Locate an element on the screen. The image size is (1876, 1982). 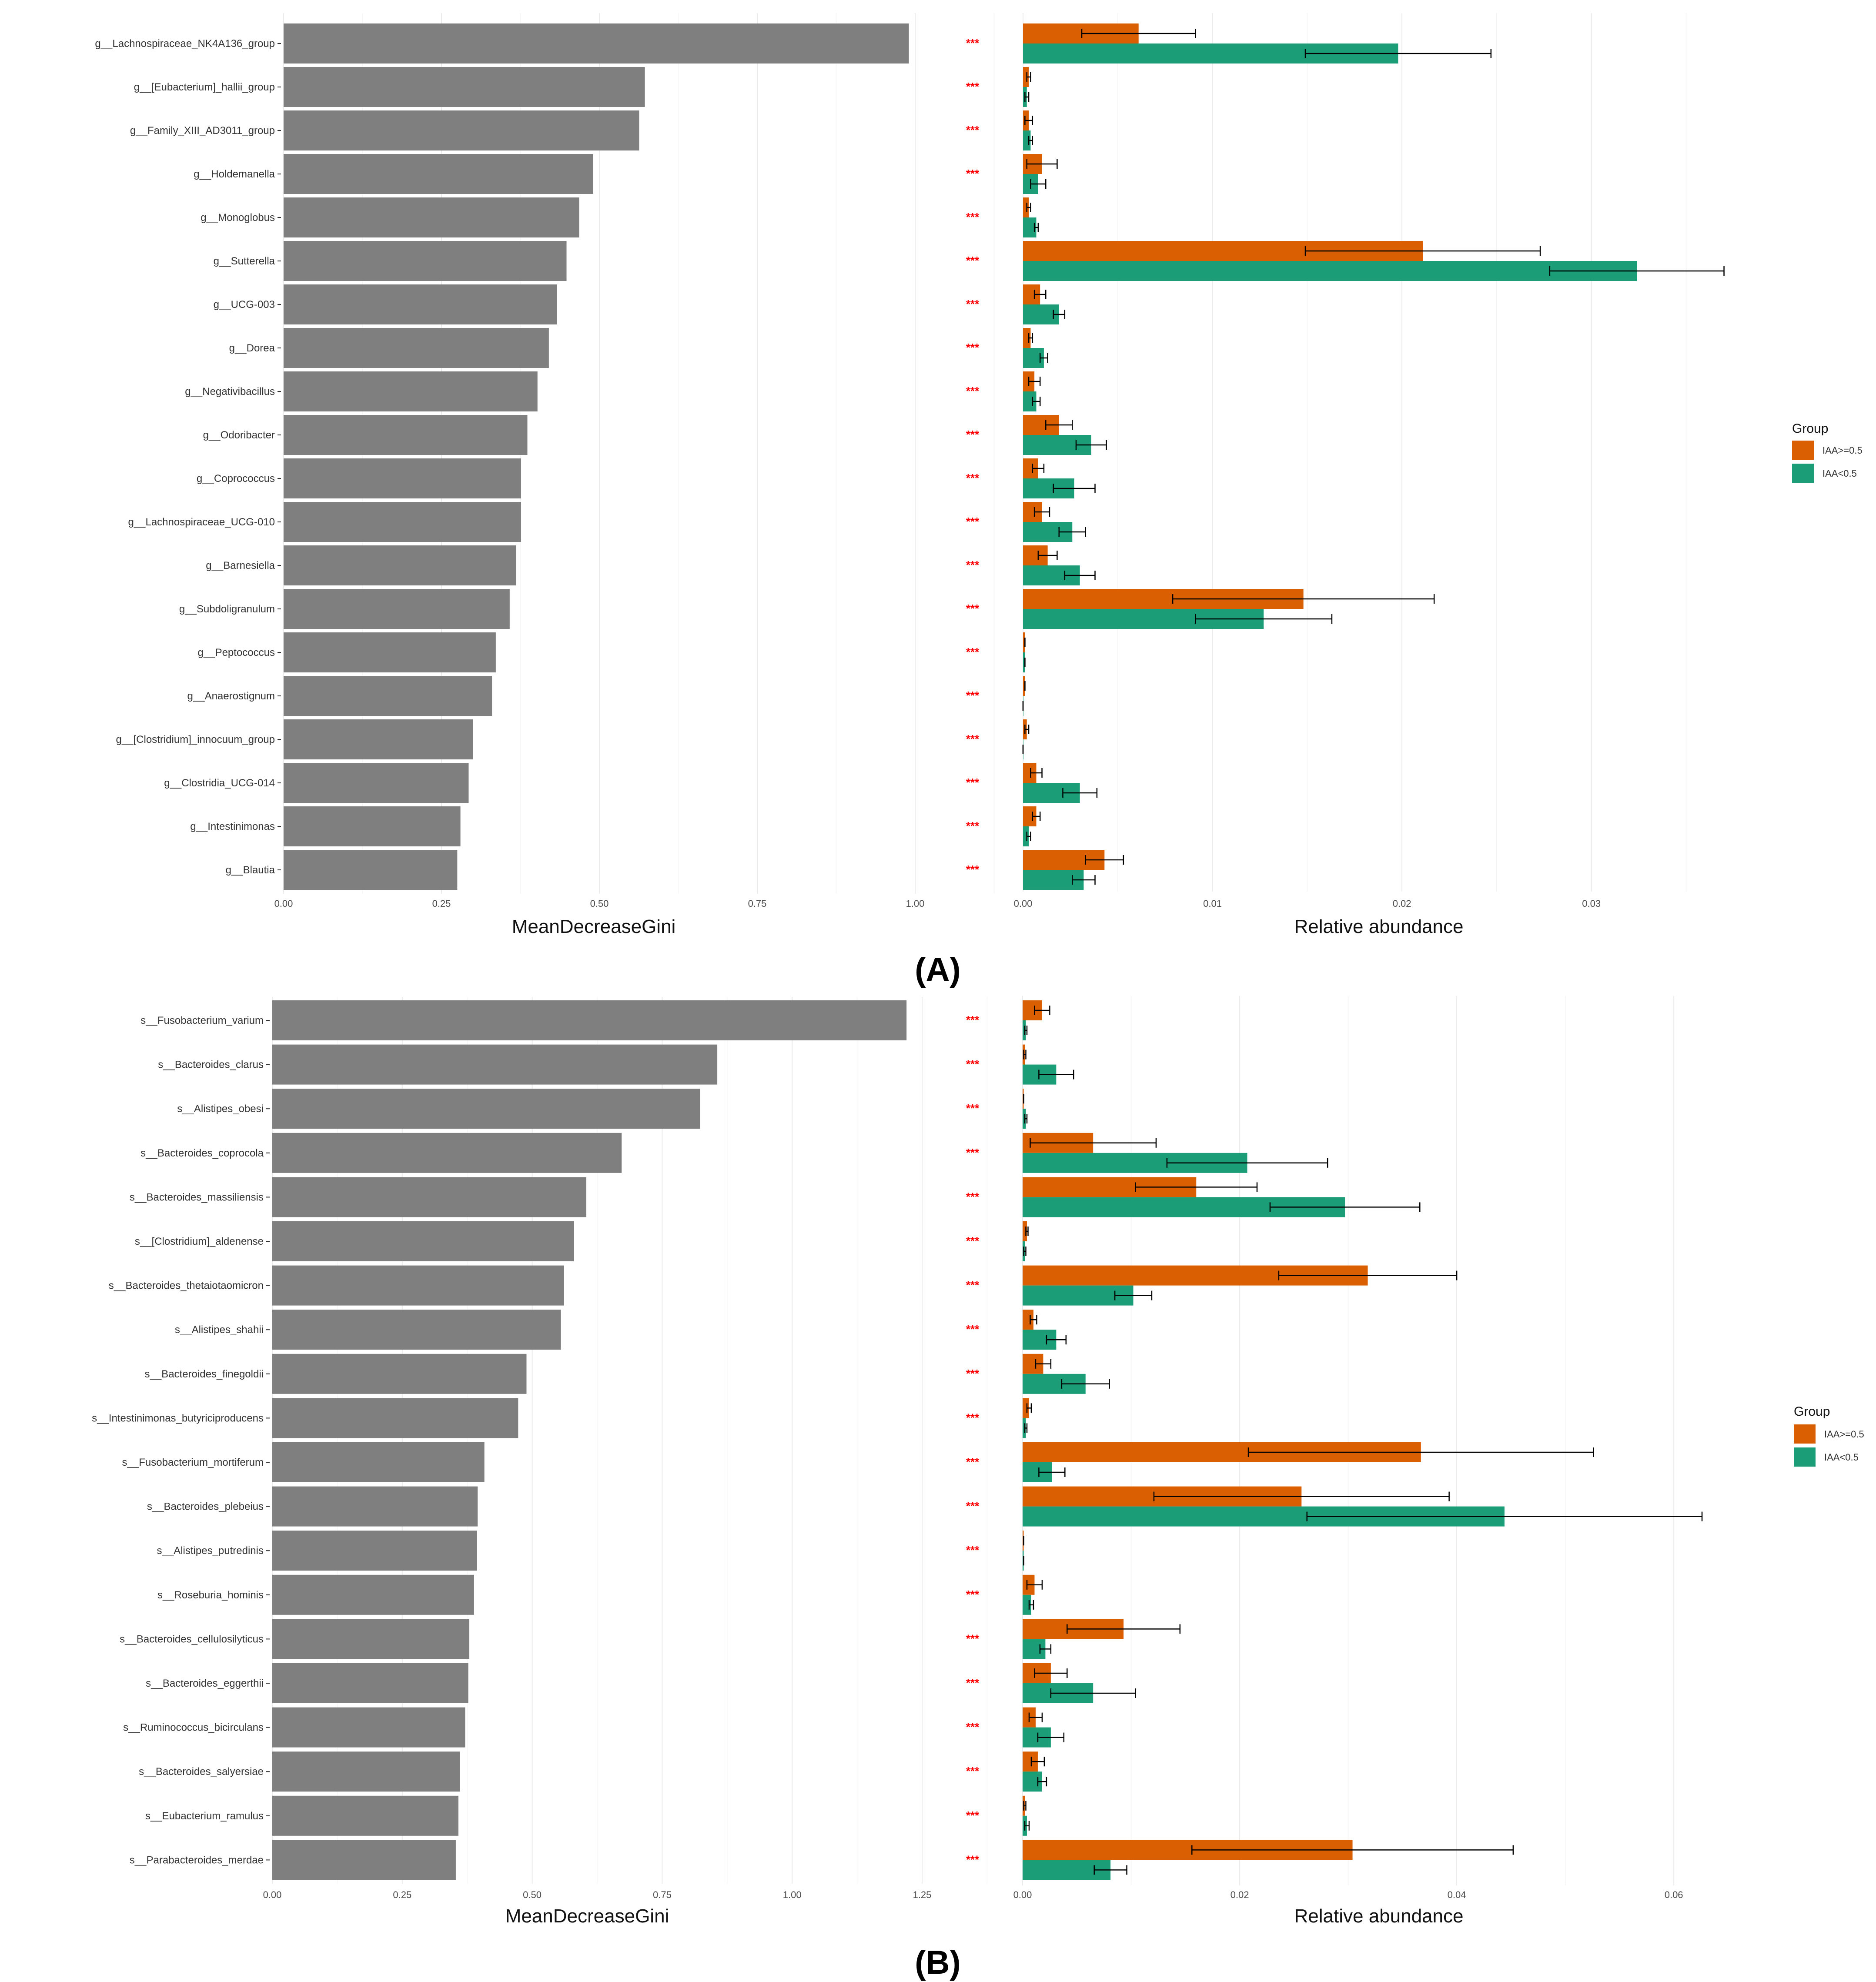
category-label: g__UCG-003 is located at coordinates (244, 305).